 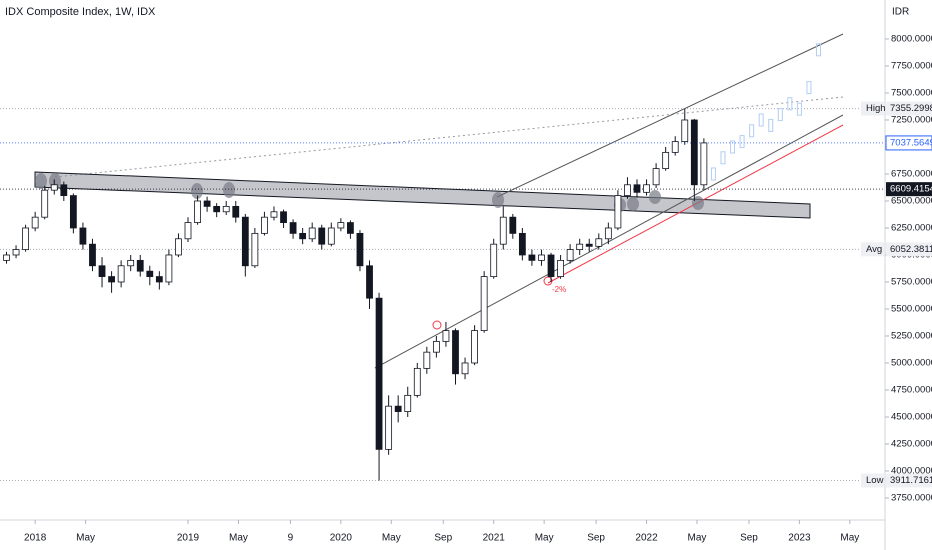 What do you see at coordinates (341, 538) in the screenshot?
I see `x-tick-label: 2020` at bounding box center [341, 538].